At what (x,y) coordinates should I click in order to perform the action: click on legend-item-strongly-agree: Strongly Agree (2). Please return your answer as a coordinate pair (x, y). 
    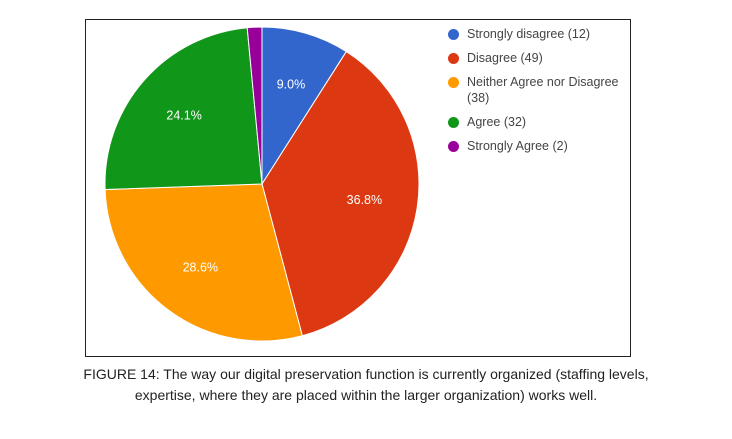
    Looking at the image, I should click on (538, 146).